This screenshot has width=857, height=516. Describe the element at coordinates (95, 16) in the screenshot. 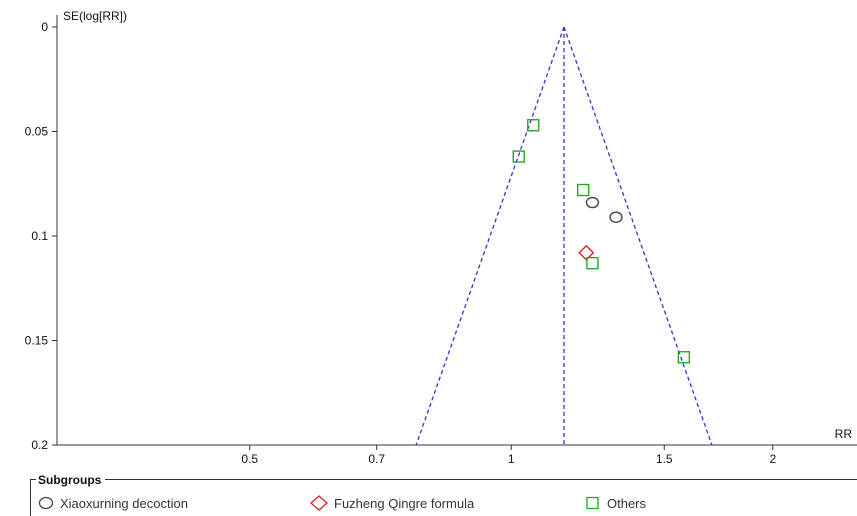

I see `y-axis-title: SE(log[RR])` at that location.